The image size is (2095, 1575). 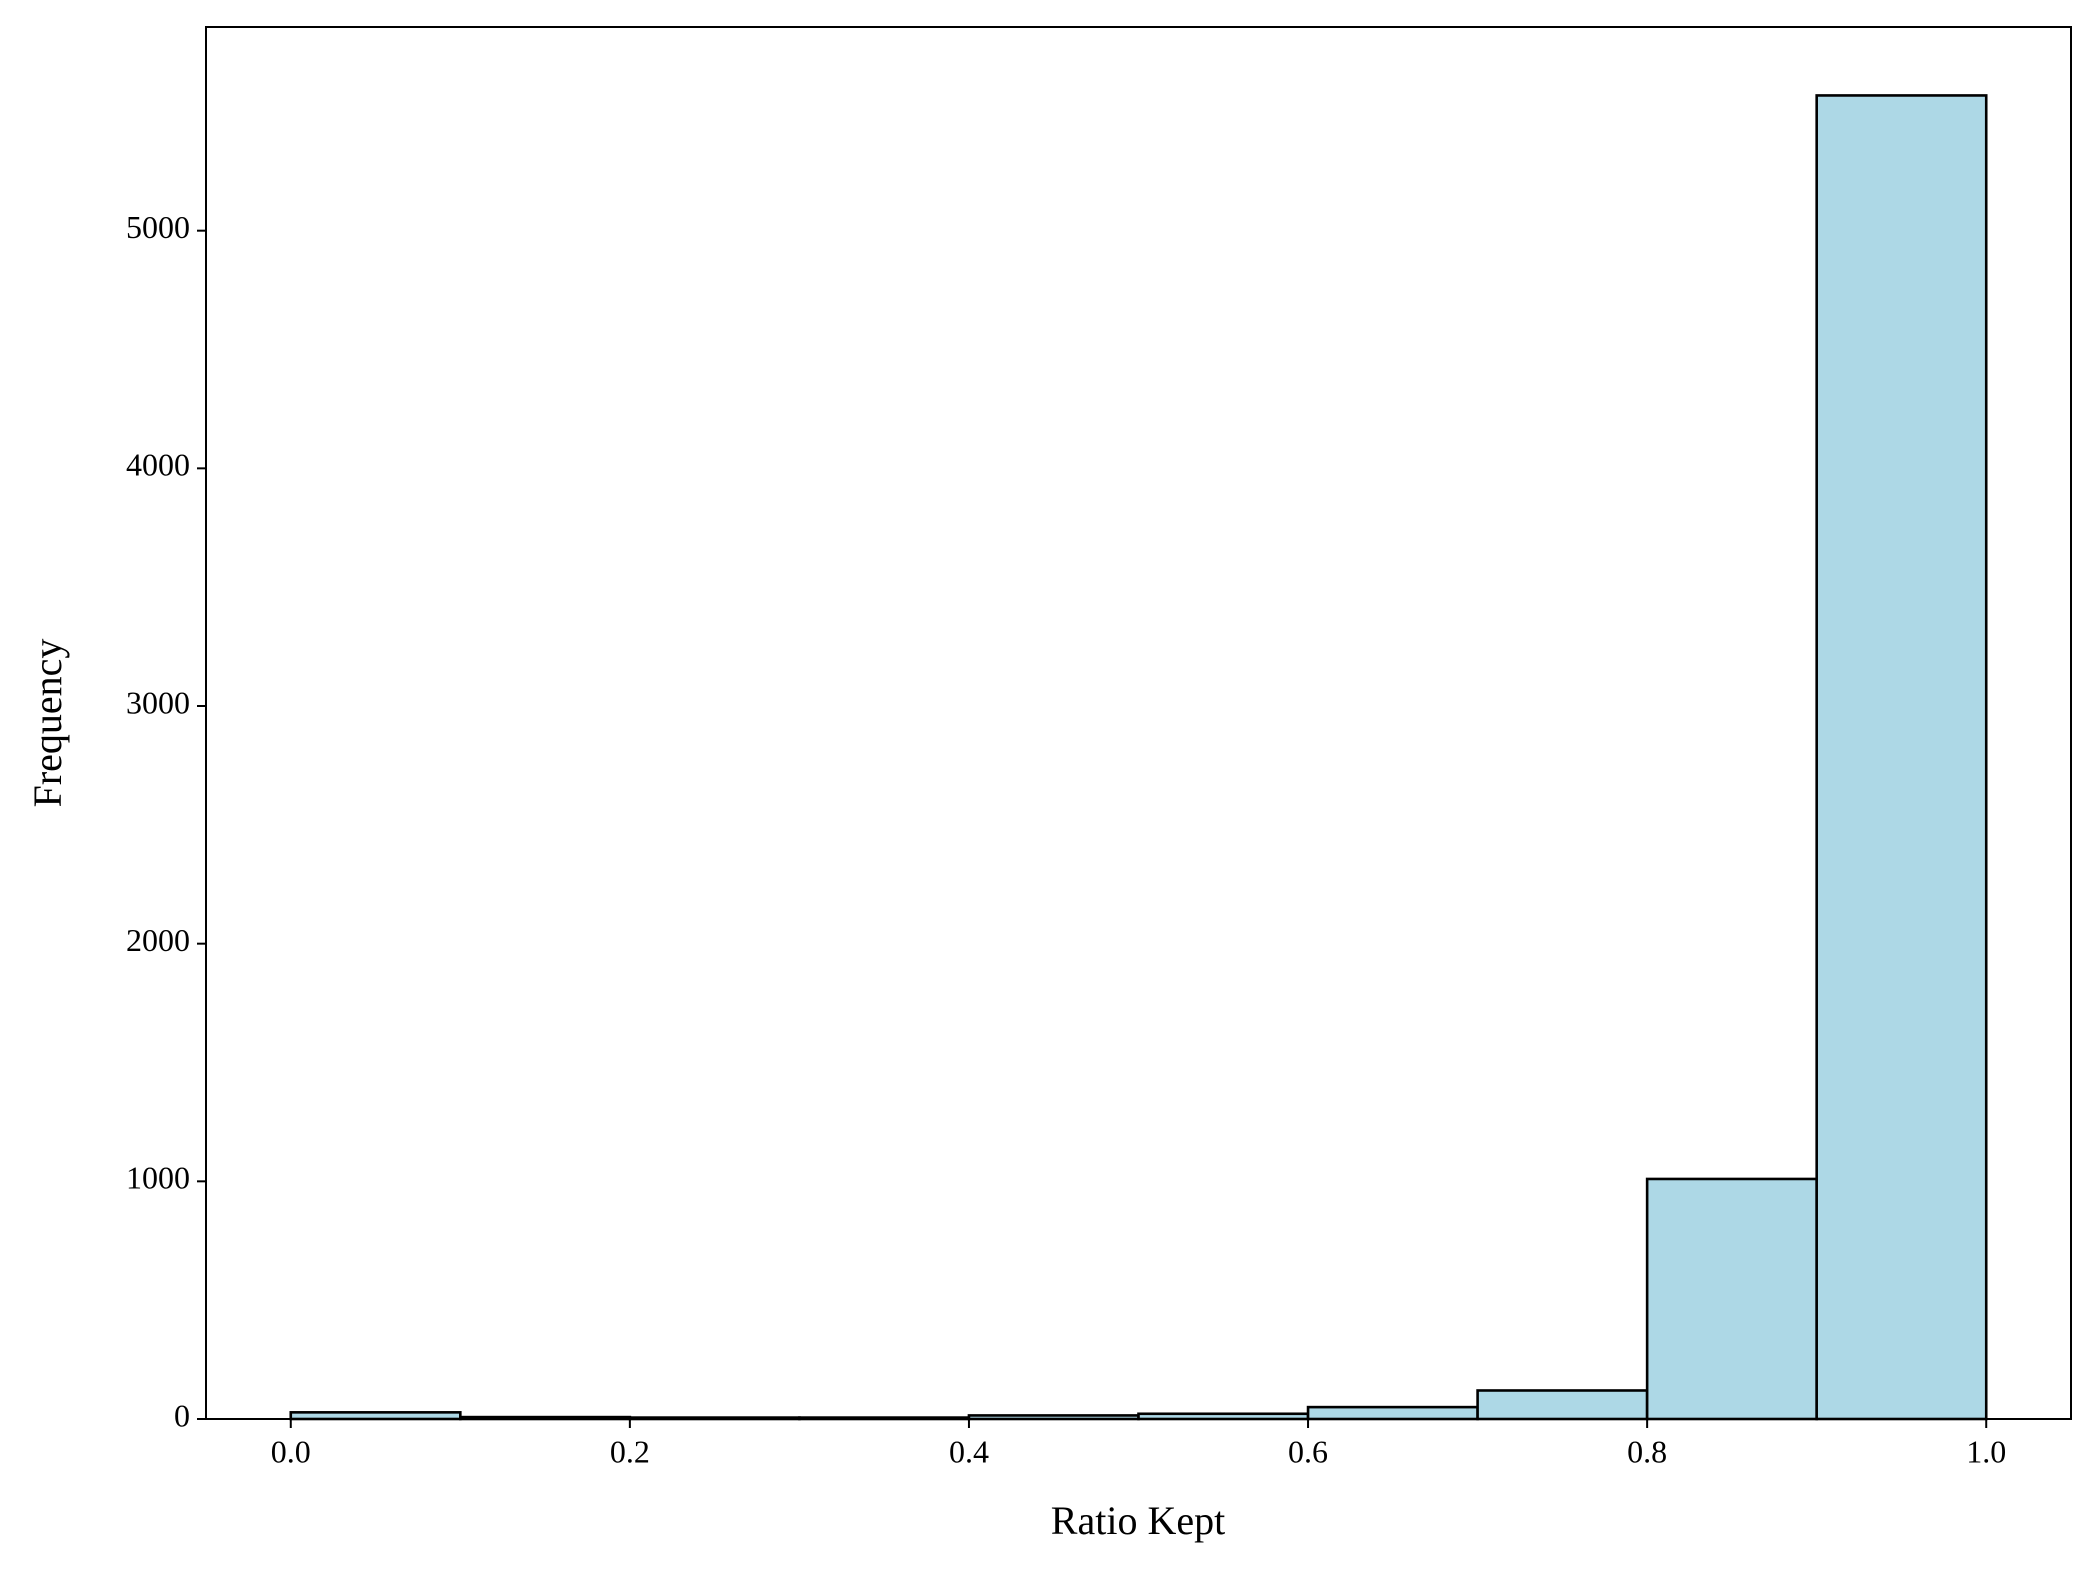 What do you see at coordinates (158, 465) in the screenshot?
I see `y-tick-label: 4000` at bounding box center [158, 465].